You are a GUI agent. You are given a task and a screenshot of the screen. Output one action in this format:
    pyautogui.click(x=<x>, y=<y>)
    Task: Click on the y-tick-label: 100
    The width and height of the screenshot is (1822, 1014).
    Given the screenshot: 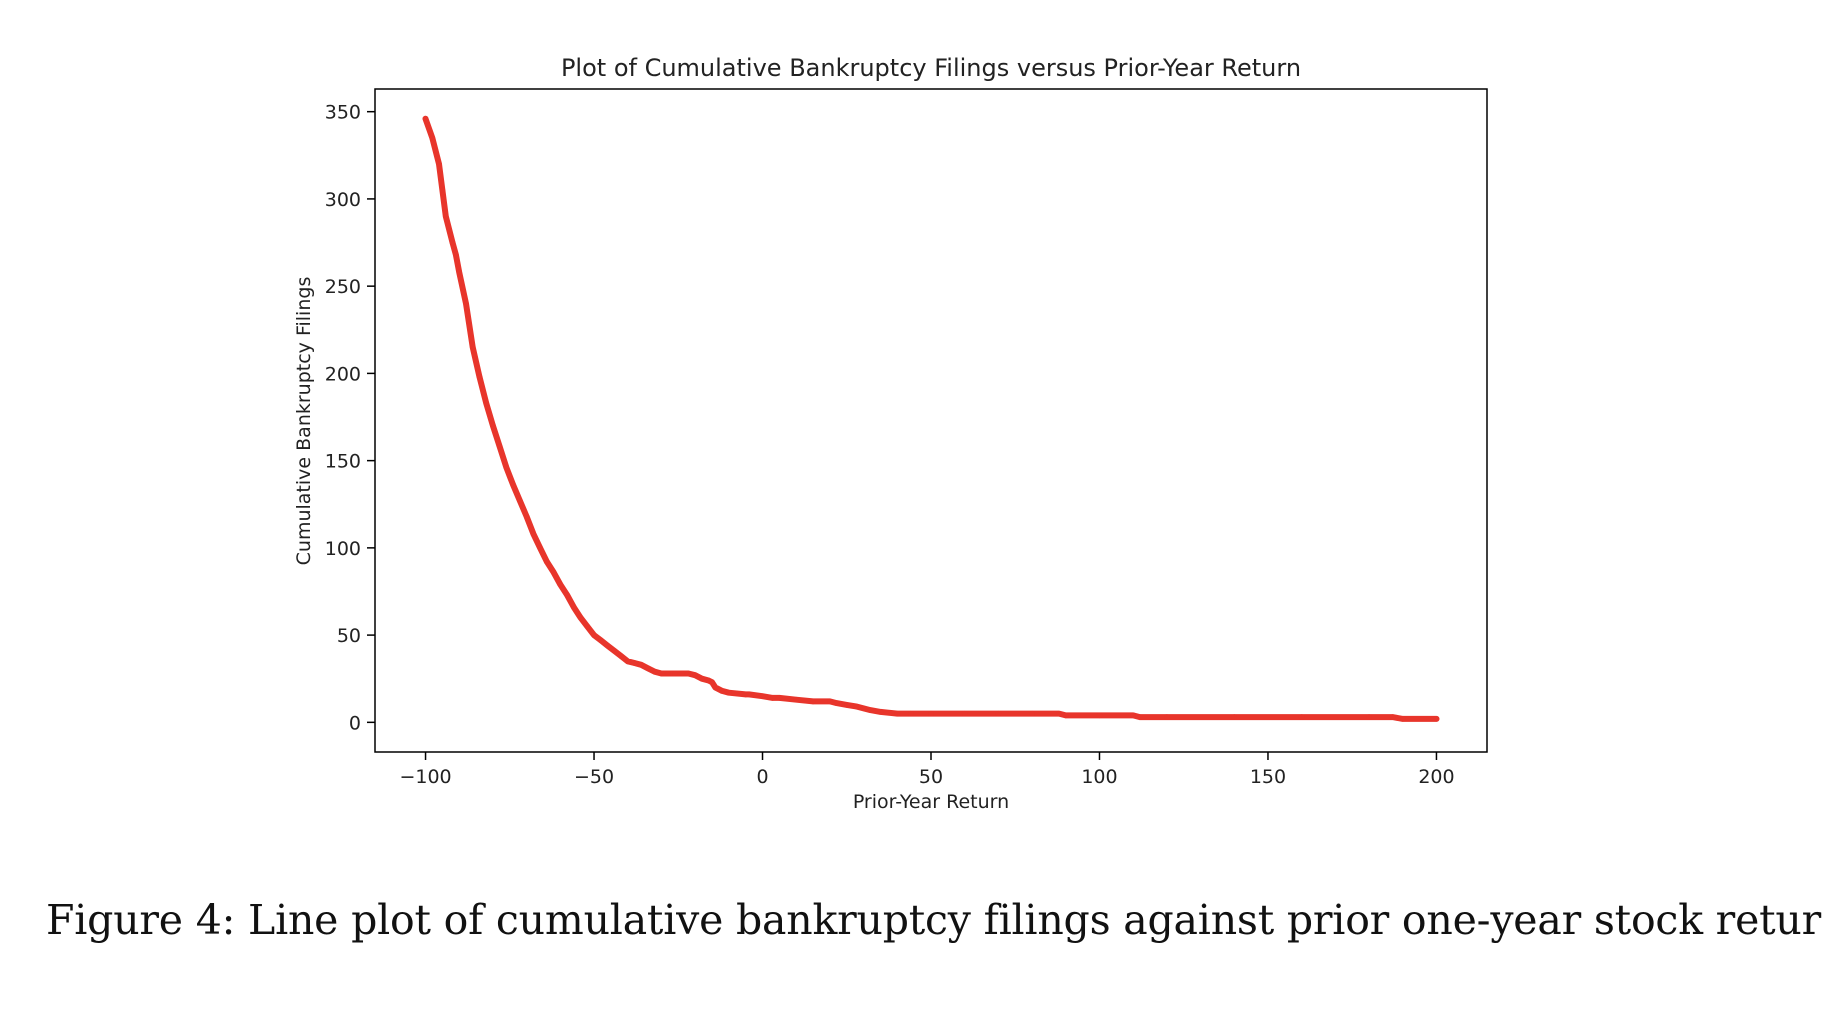 What is the action you would take?
    pyautogui.click(x=343, y=549)
    